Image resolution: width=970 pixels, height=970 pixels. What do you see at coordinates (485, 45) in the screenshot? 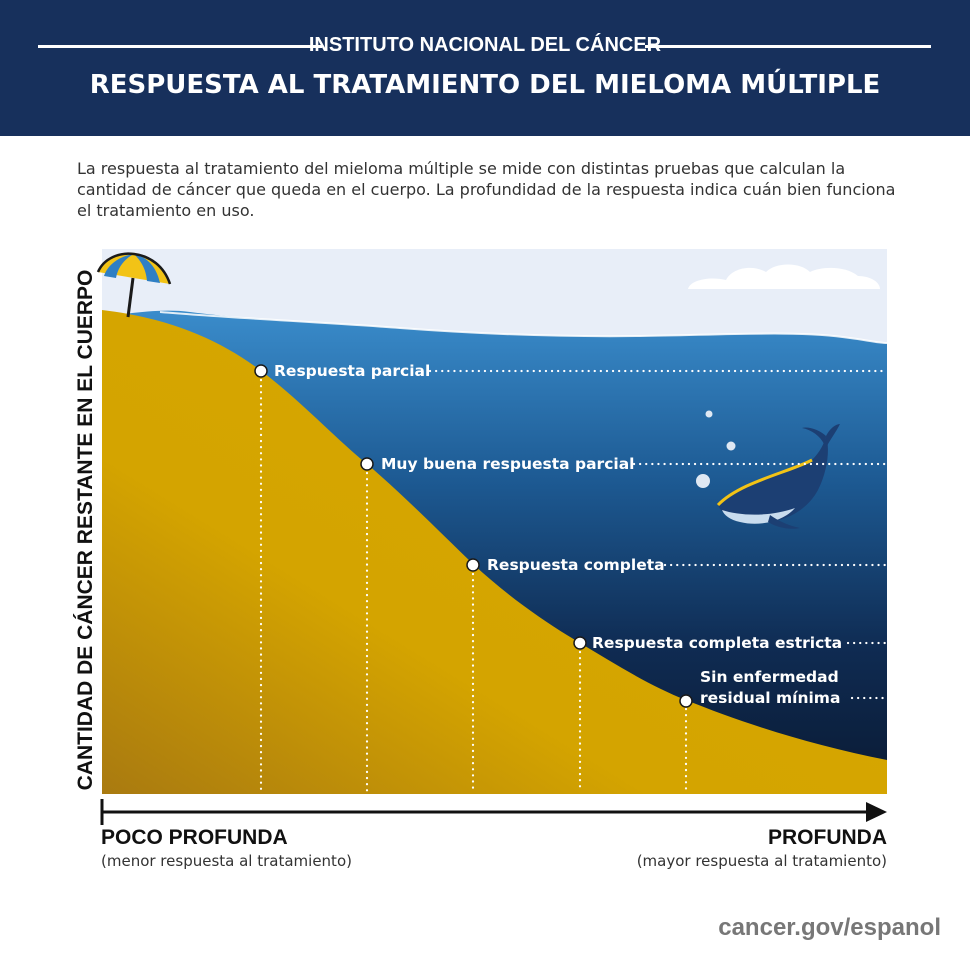
I see `institute-name: INSTITUTO NACIONAL DEL CÁNCER` at bounding box center [485, 45].